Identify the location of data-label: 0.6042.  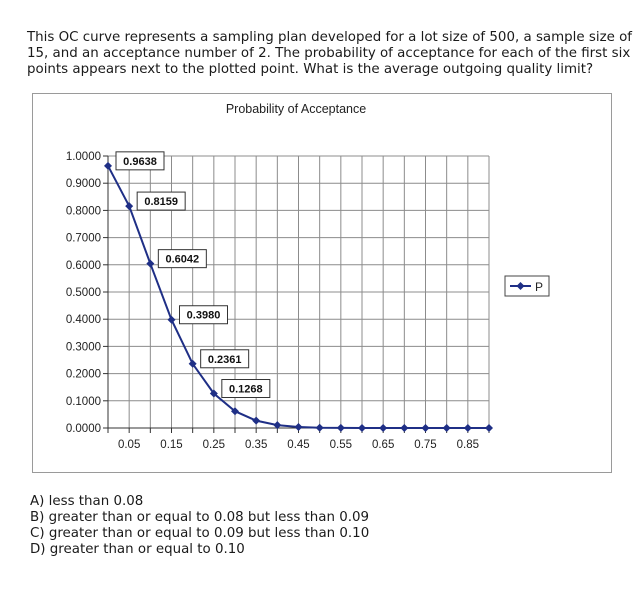
(183, 260).